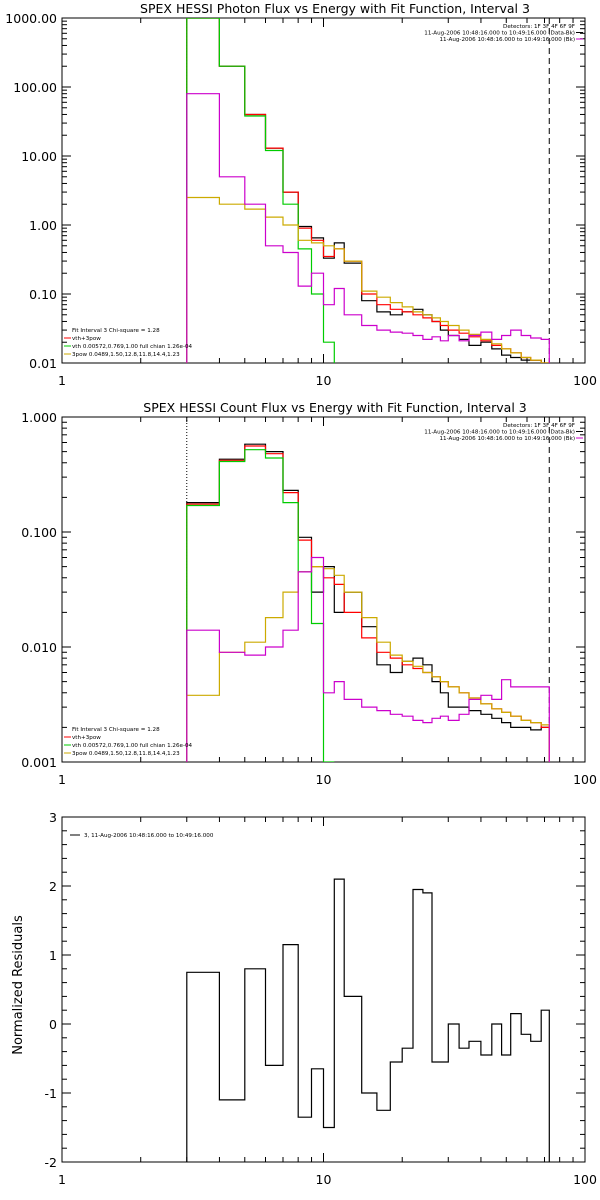 This screenshot has height=1200, width=600. What do you see at coordinates (53, 886) in the screenshot?
I see `y-tick-label: 2` at bounding box center [53, 886].